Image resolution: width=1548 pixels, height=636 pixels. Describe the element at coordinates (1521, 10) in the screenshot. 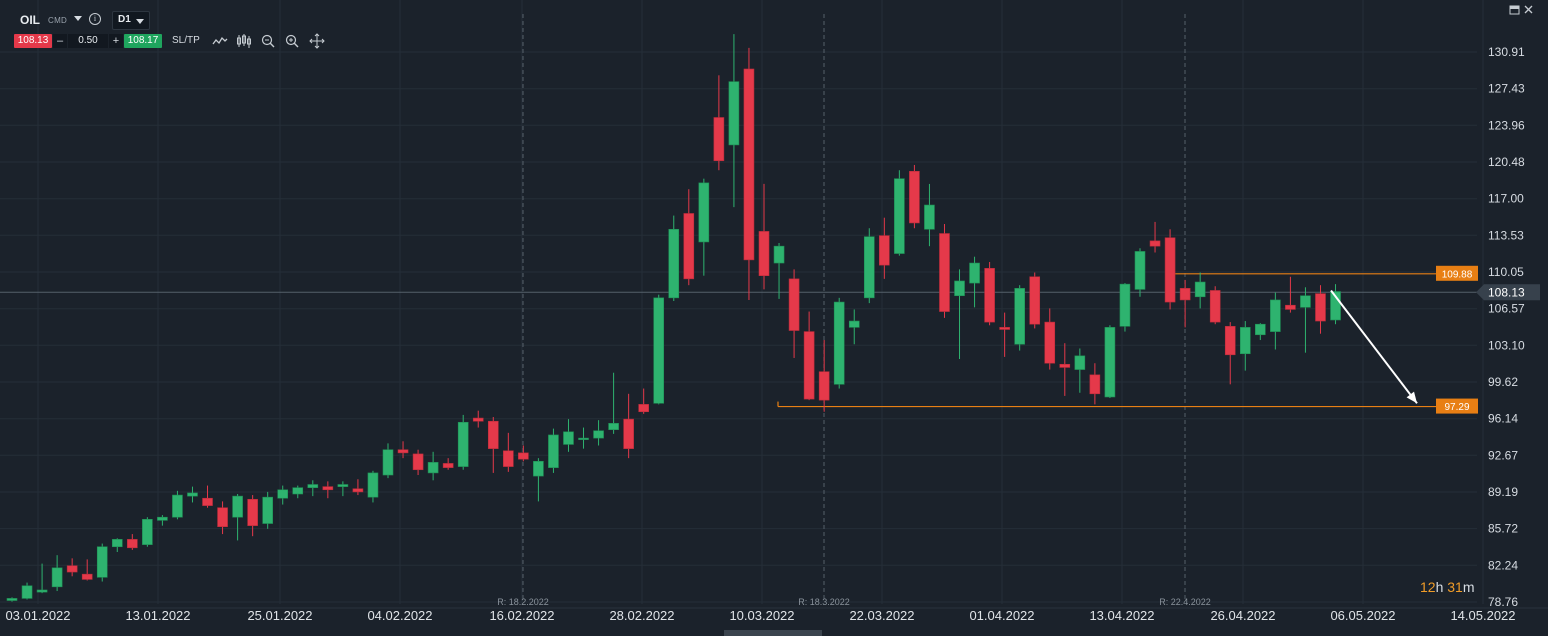

I see `window-controls` at that location.